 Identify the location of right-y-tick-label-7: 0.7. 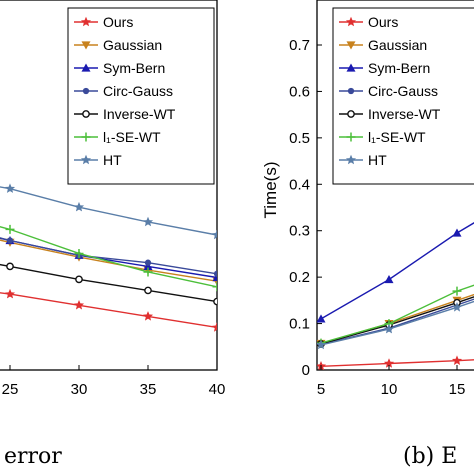
(299, 45).